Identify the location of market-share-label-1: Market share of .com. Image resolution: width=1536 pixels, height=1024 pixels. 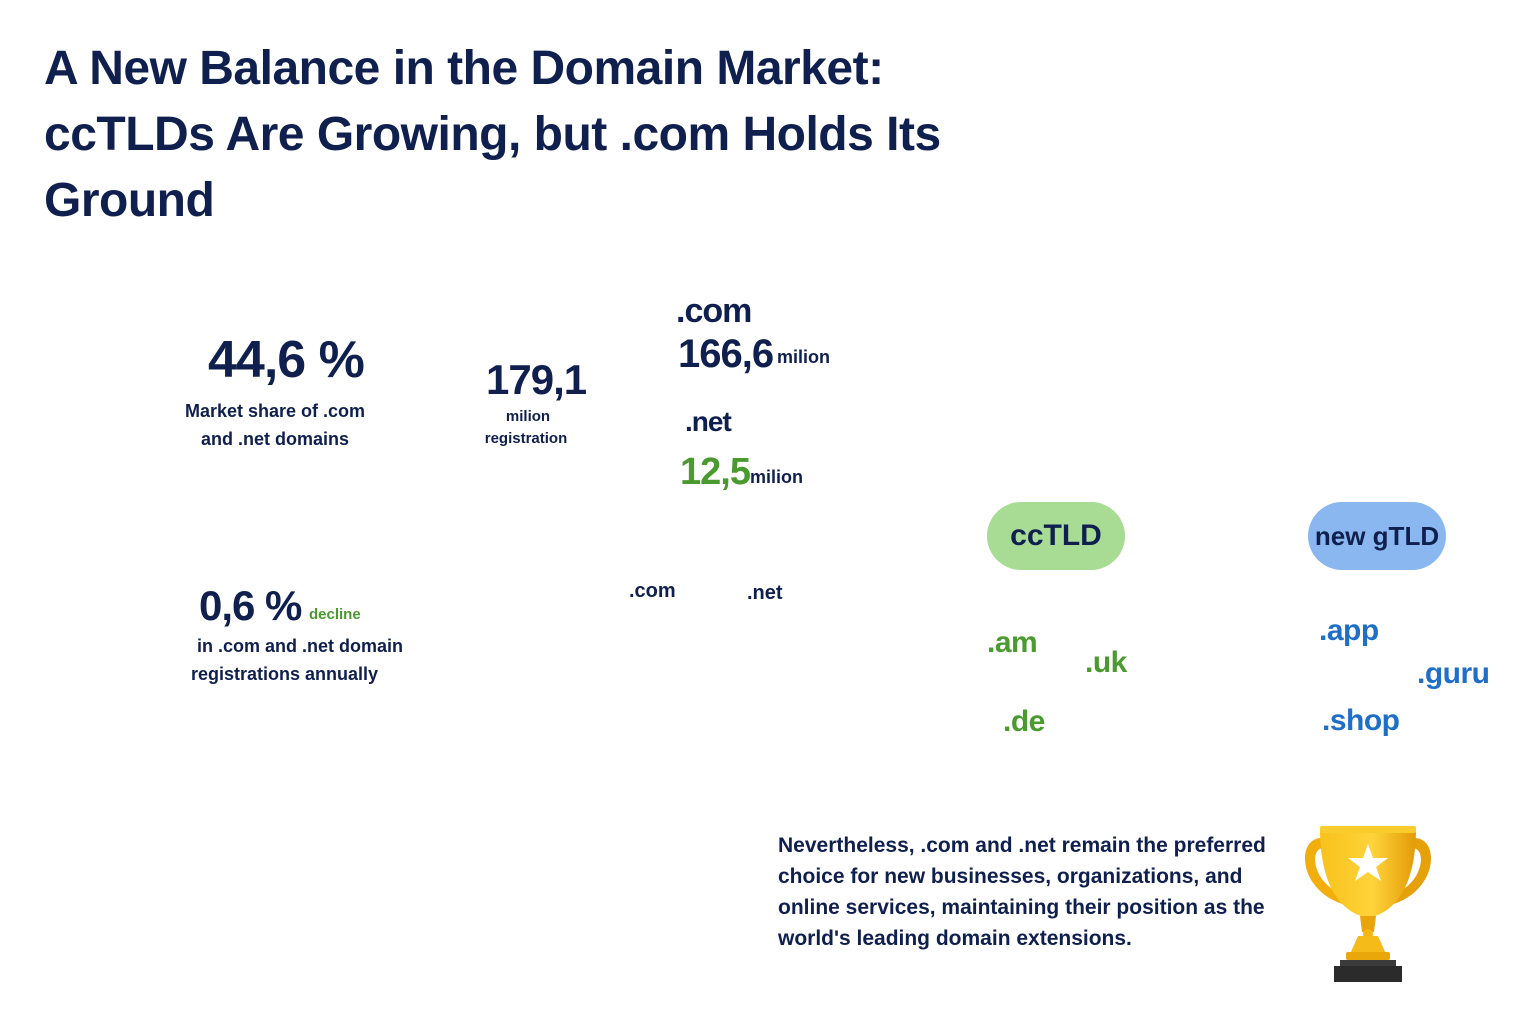
(275, 411).